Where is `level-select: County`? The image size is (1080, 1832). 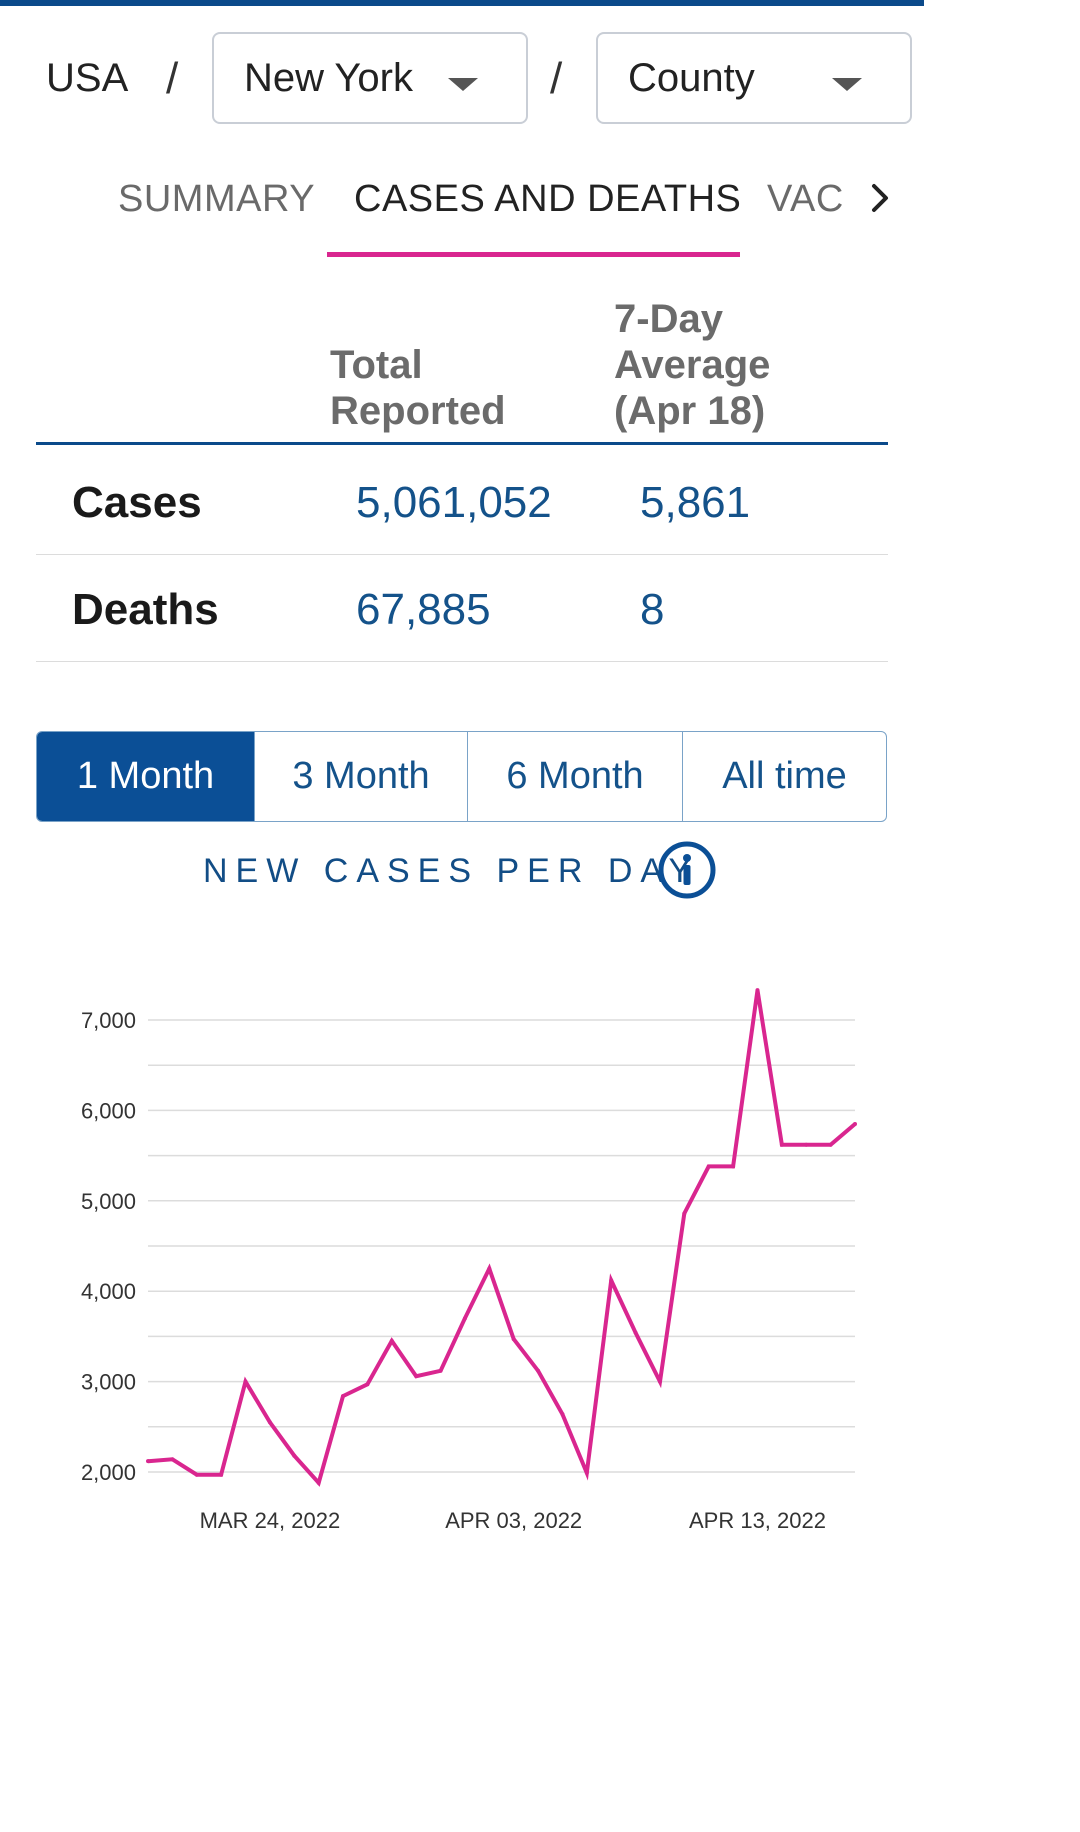
level-select: County is located at coordinates (754, 78).